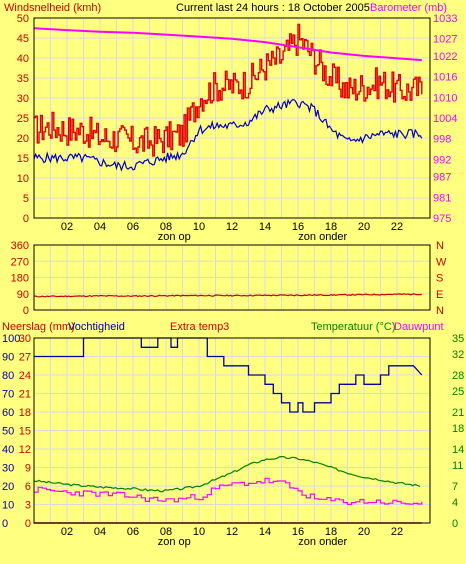 The width and height of the screenshot is (466, 564). I want to click on compass-label: E, so click(439, 295).